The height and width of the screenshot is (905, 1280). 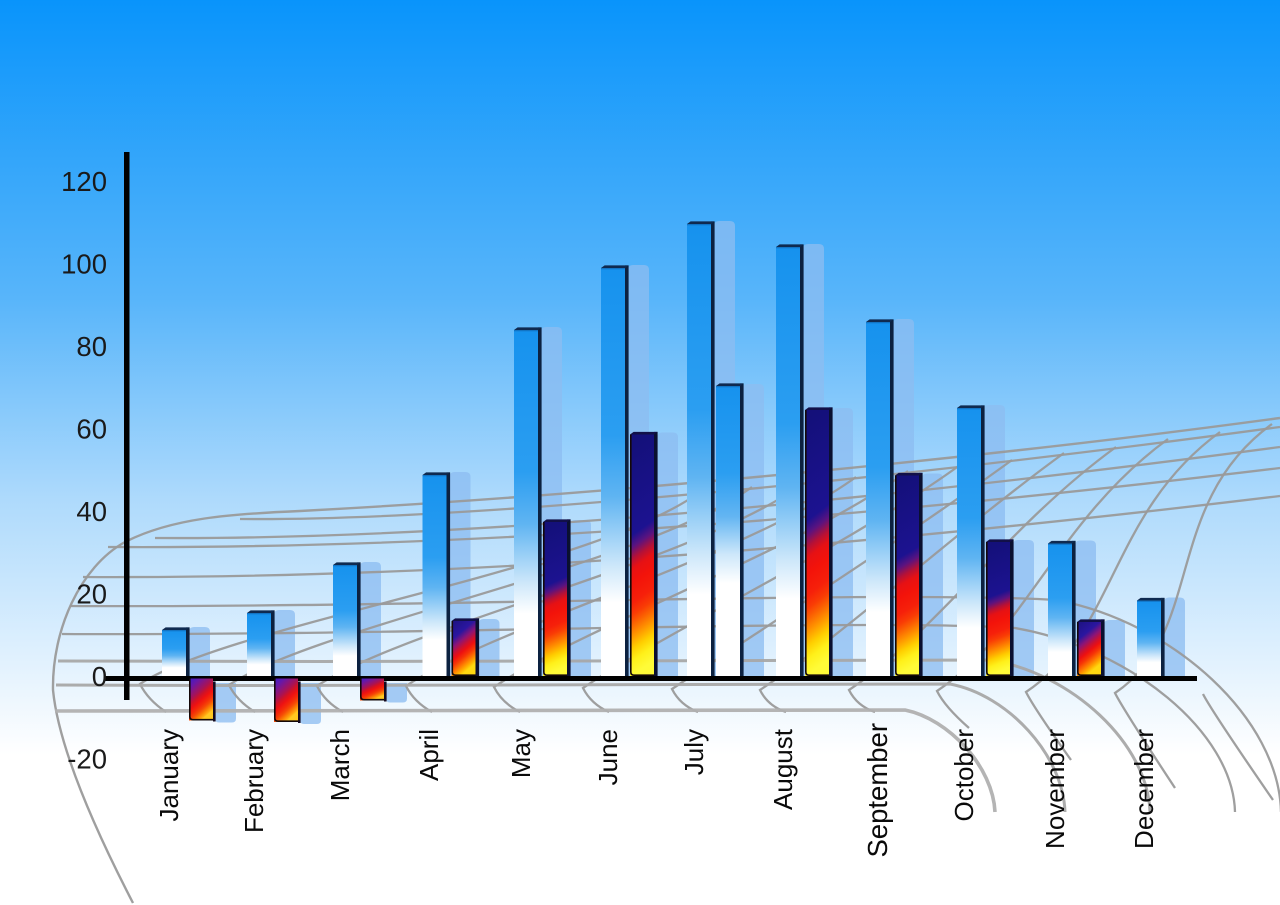 What do you see at coordinates (964, 775) in the screenshot?
I see `svg-text: October` at bounding box center [964, 775].